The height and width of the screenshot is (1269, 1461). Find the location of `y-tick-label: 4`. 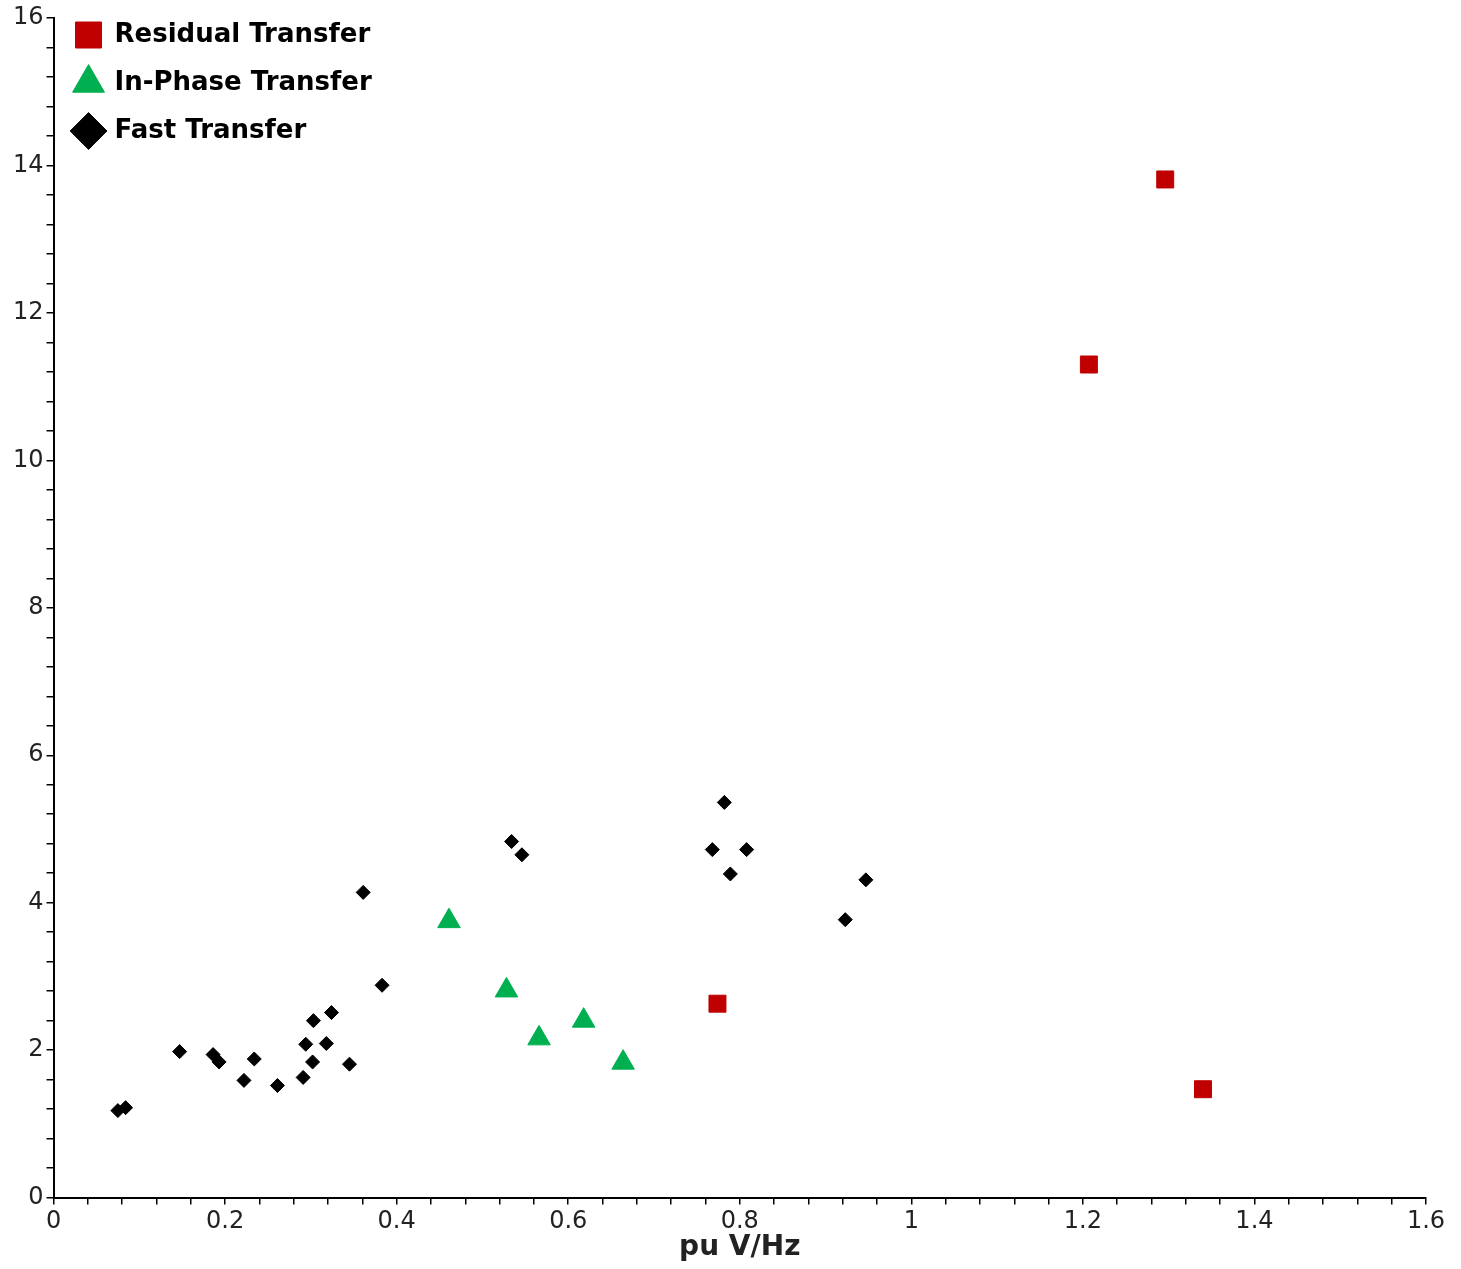

y-tick-label: 4 is located at coordinates (36, 900).